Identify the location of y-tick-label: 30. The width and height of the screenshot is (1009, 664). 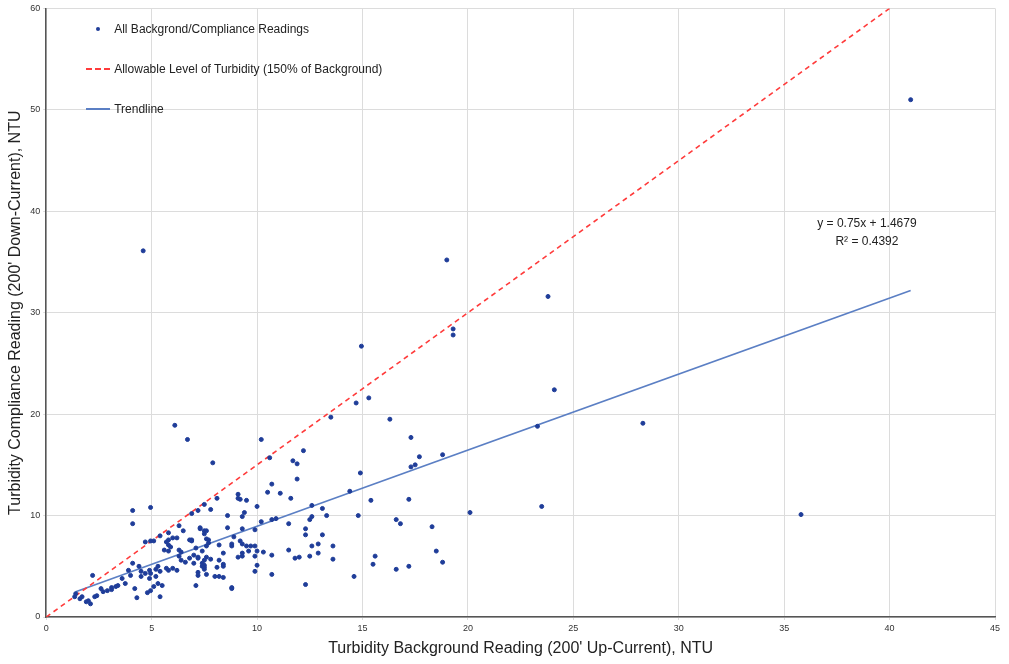
(35, 312).